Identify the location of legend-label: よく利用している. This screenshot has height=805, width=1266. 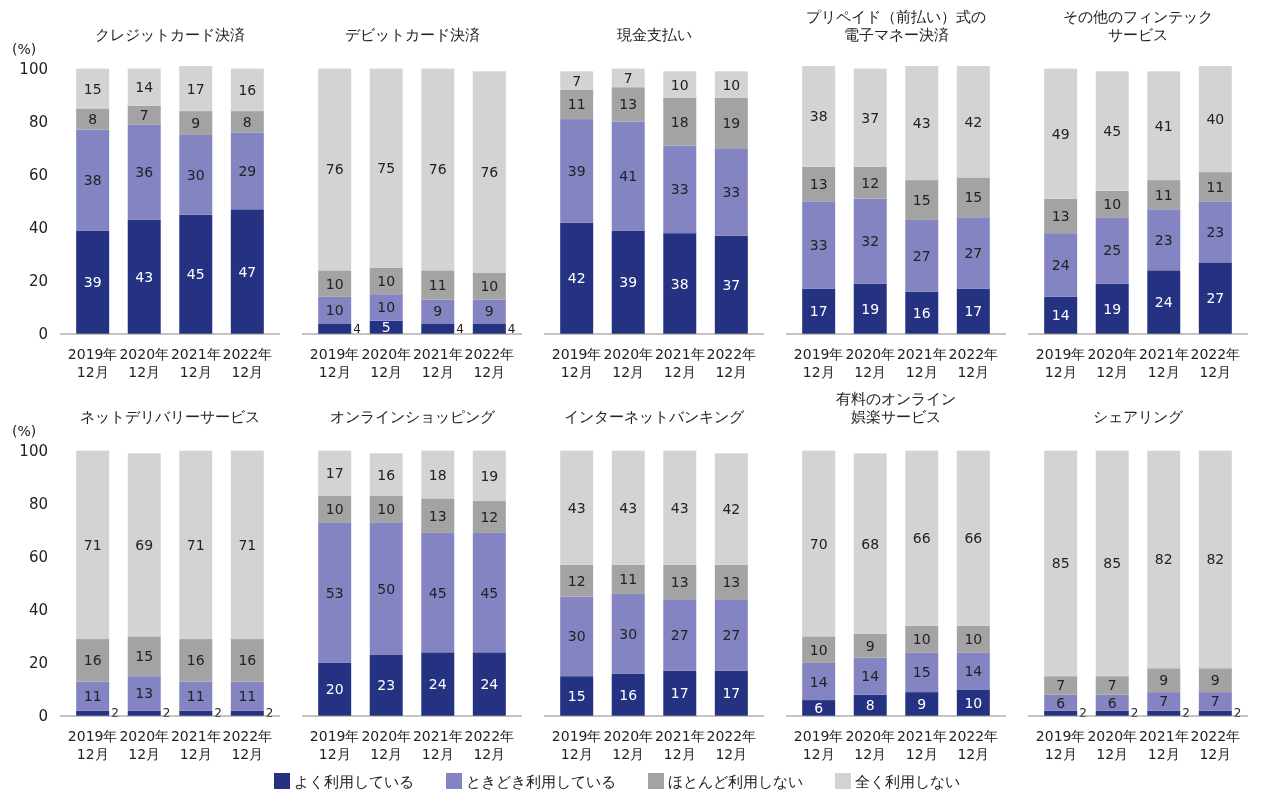
(354, 782).